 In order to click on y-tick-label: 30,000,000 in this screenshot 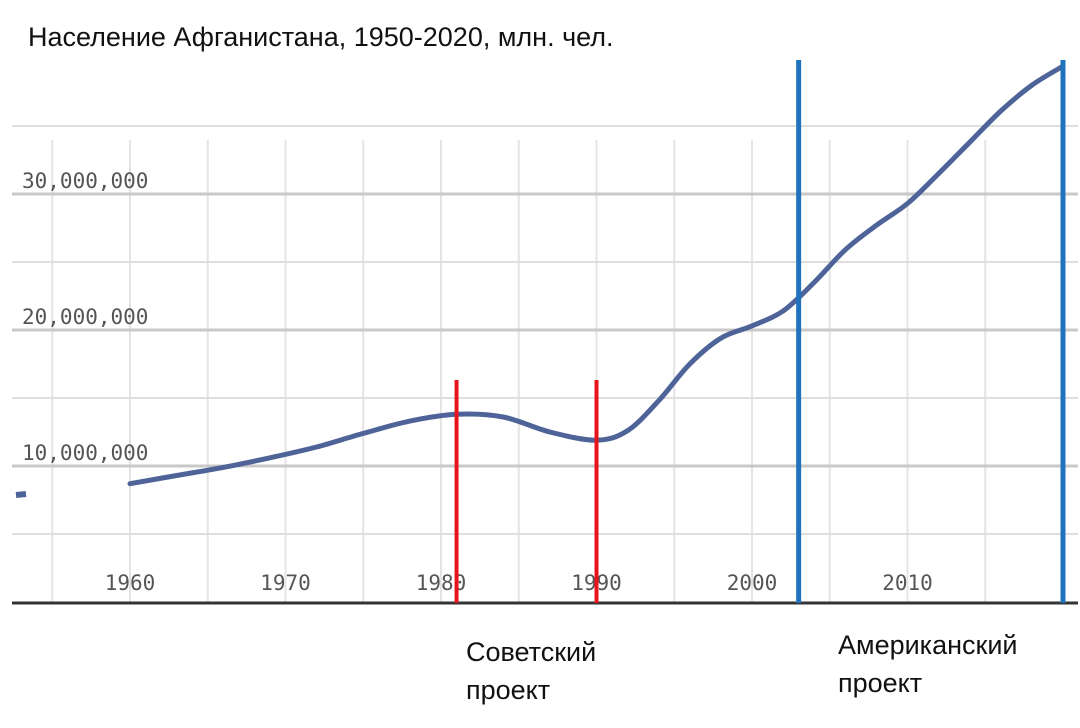, I will do `click(85, 181)`.